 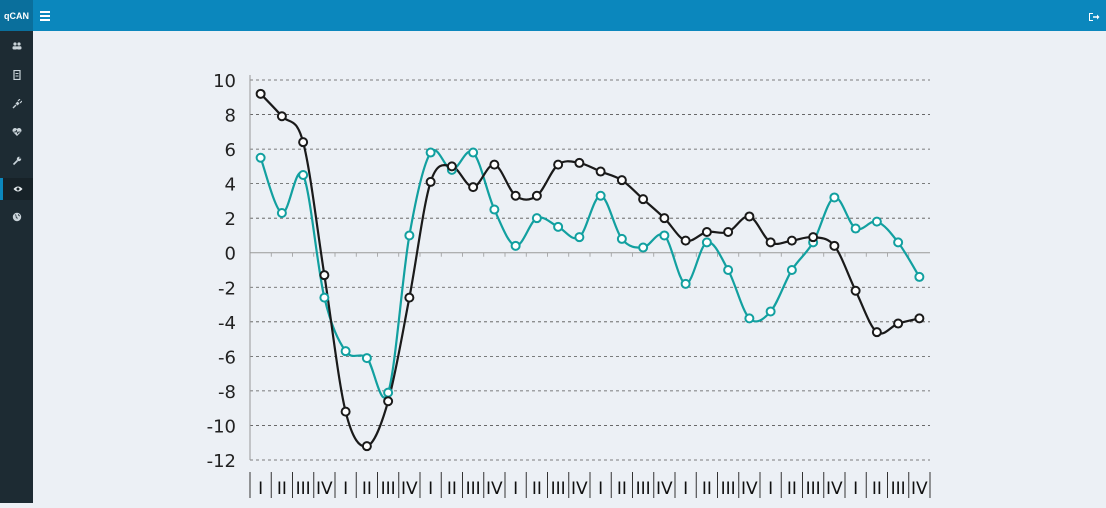 What do you see at coordinates (230, 254) in the screenshot?
I see `y-tick-label: 0` at bounding box center [230, 254].